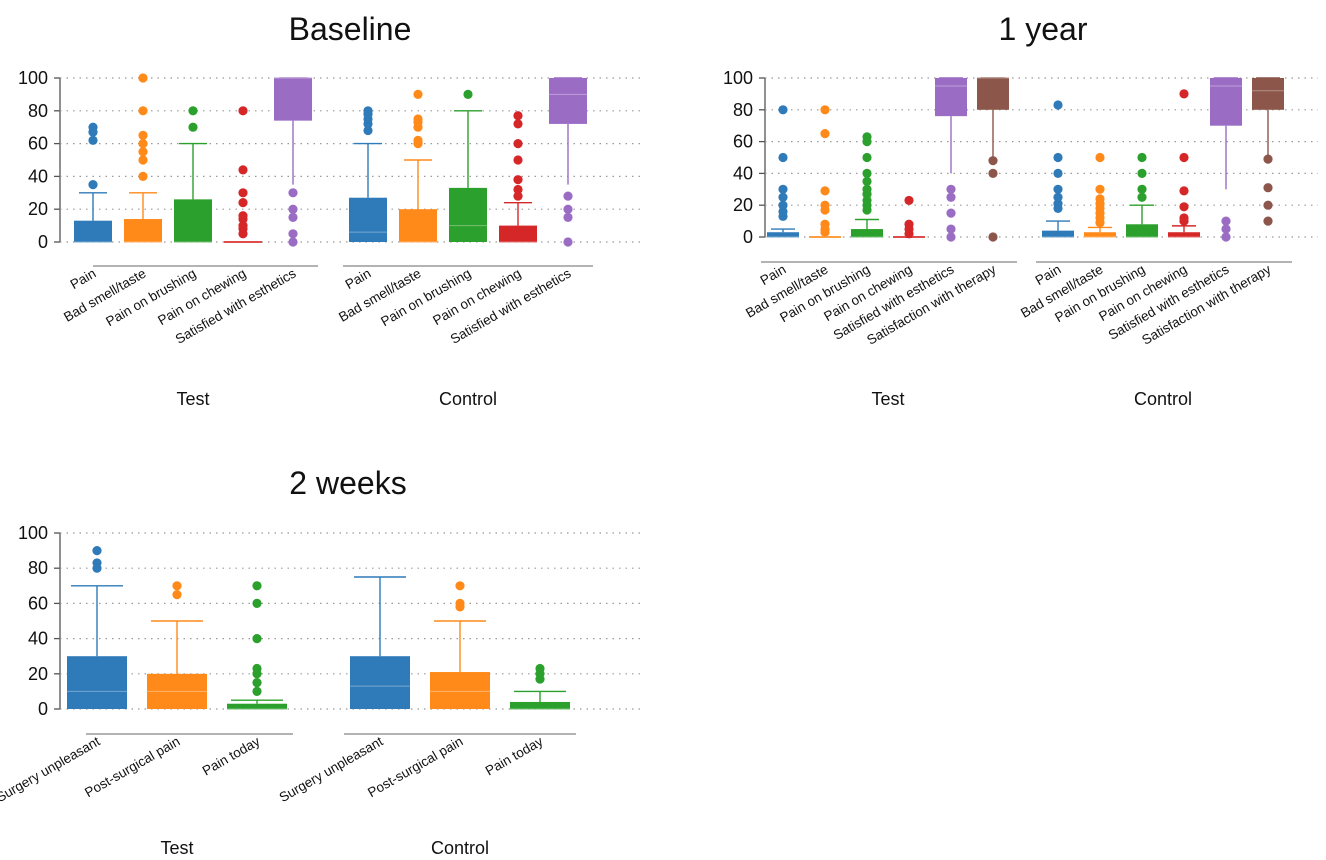  What do you see at coordinates (347, 483) in the screenshot?
I see `chart-title: 2 weeks` at bounding box center [347, 483].